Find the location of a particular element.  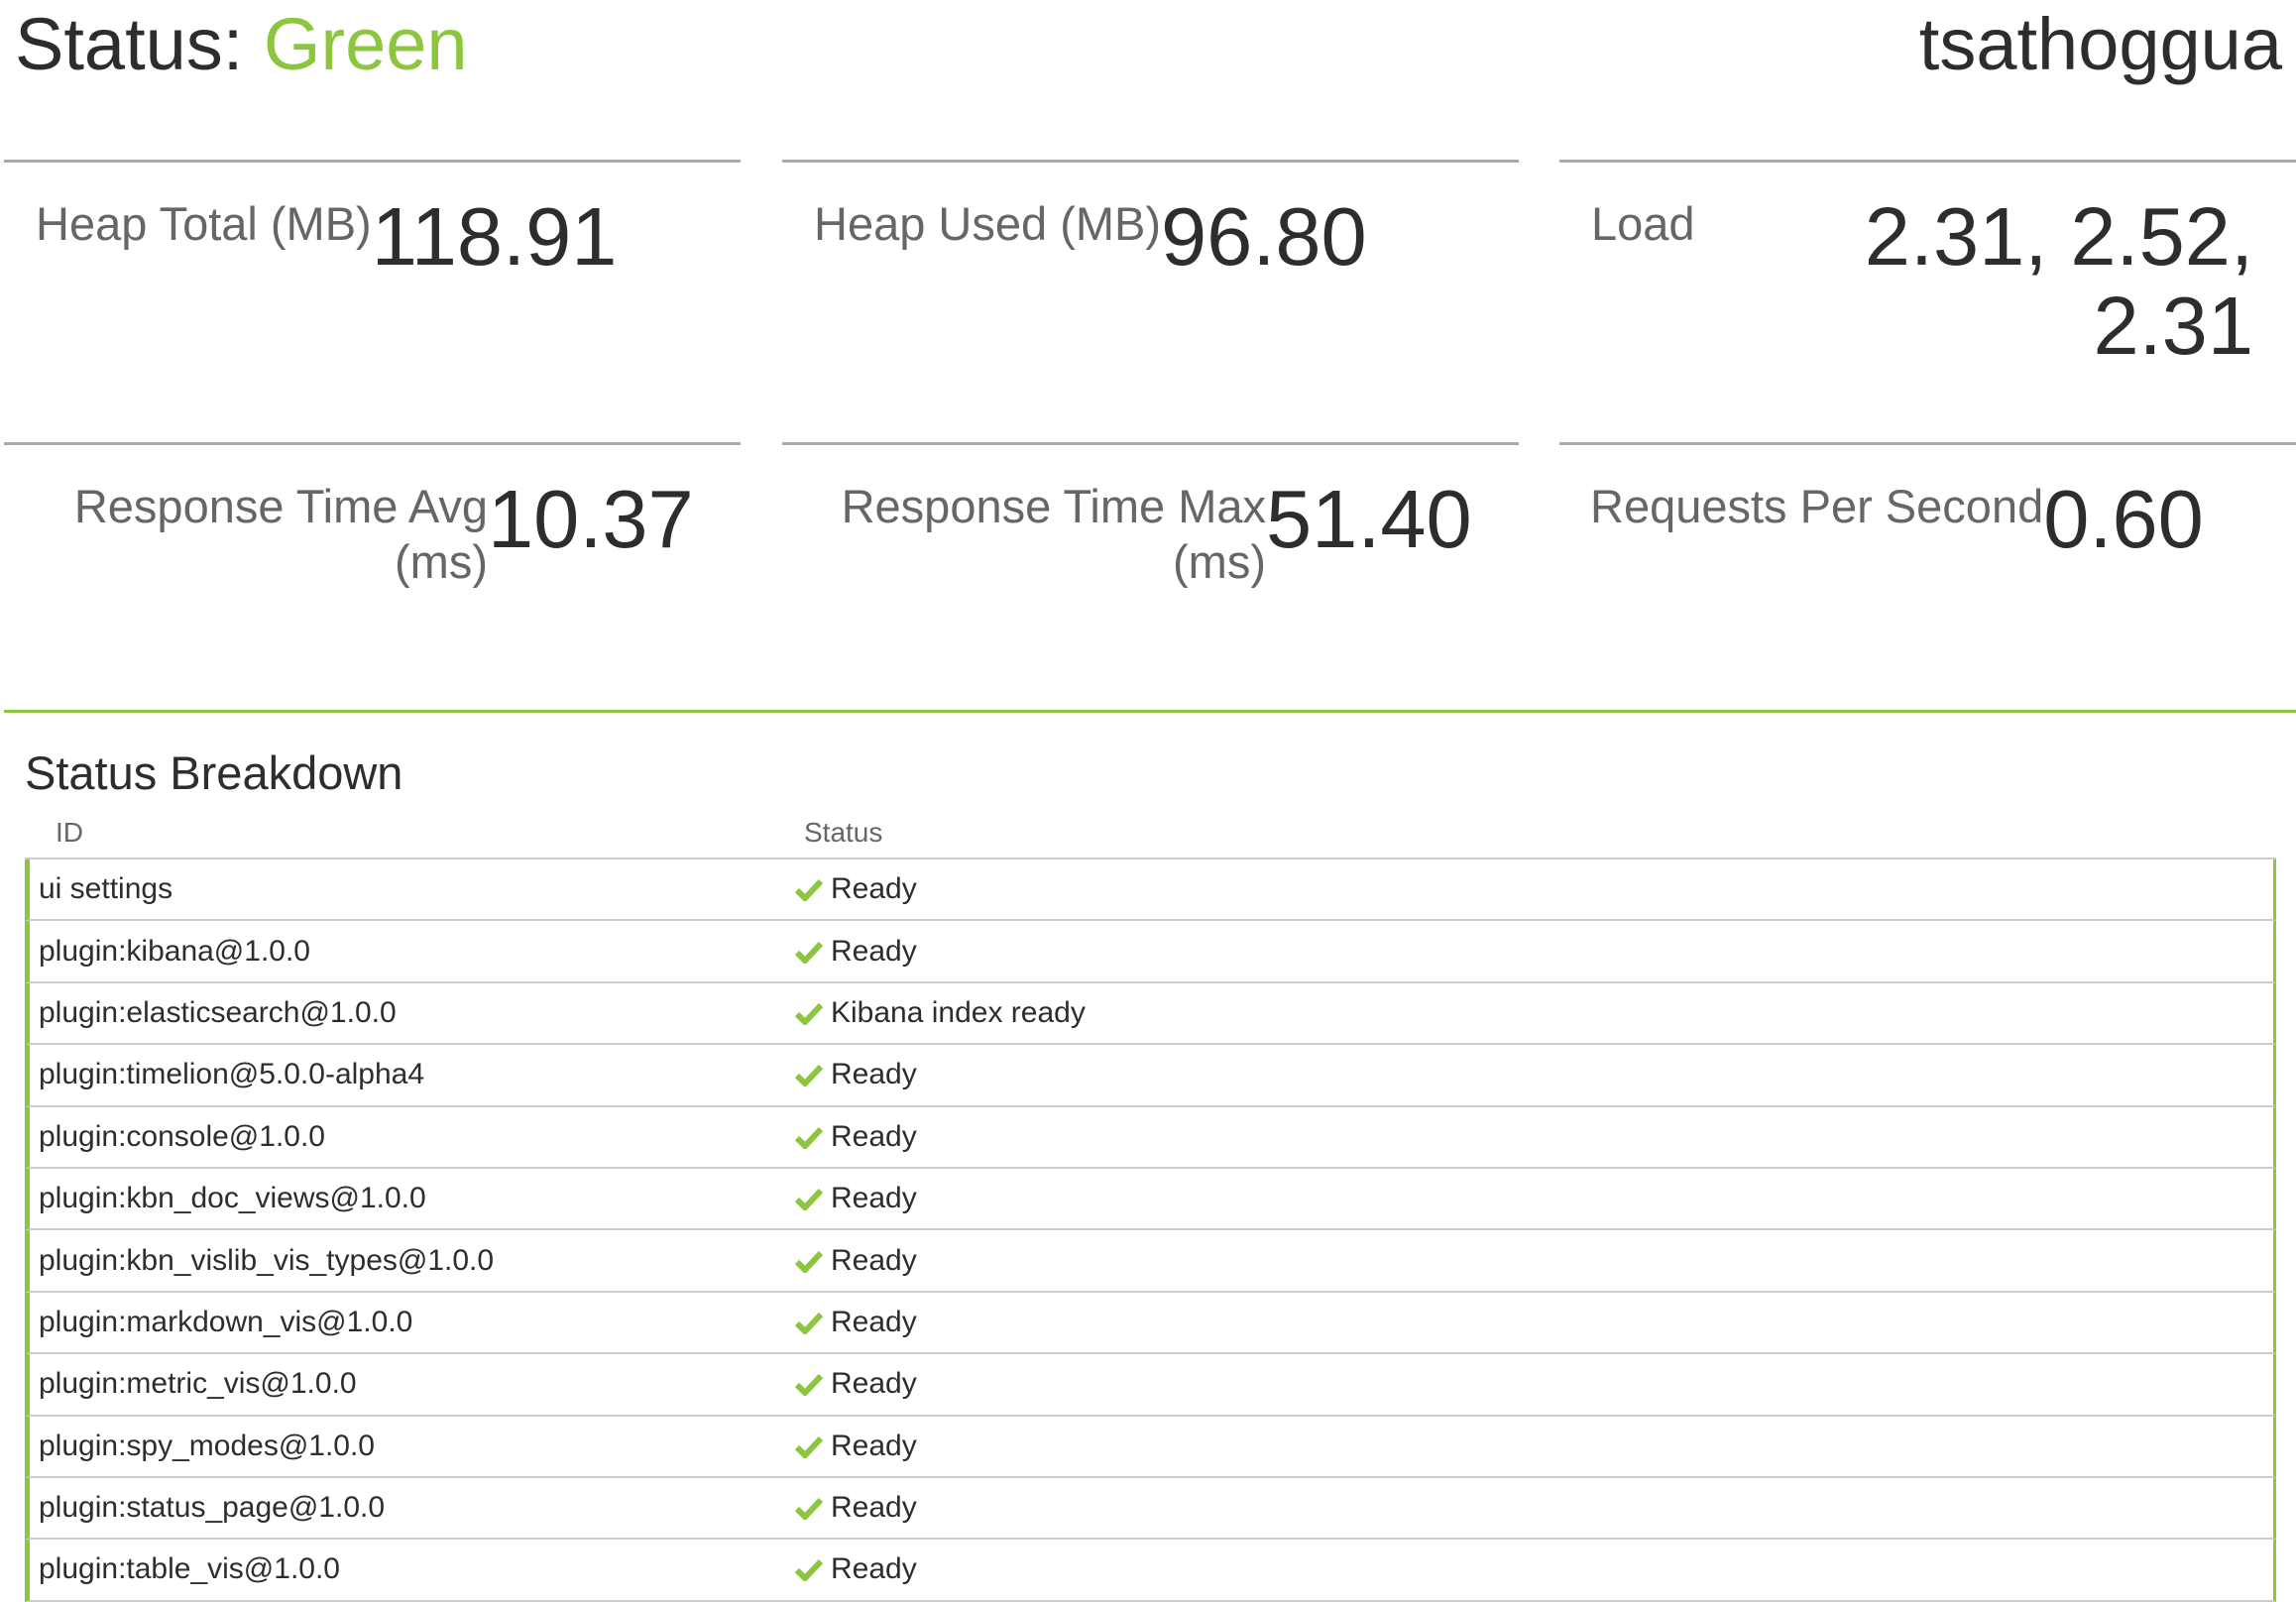

metric-label: Heap Total (MB) is located at coordinates (204, 223).